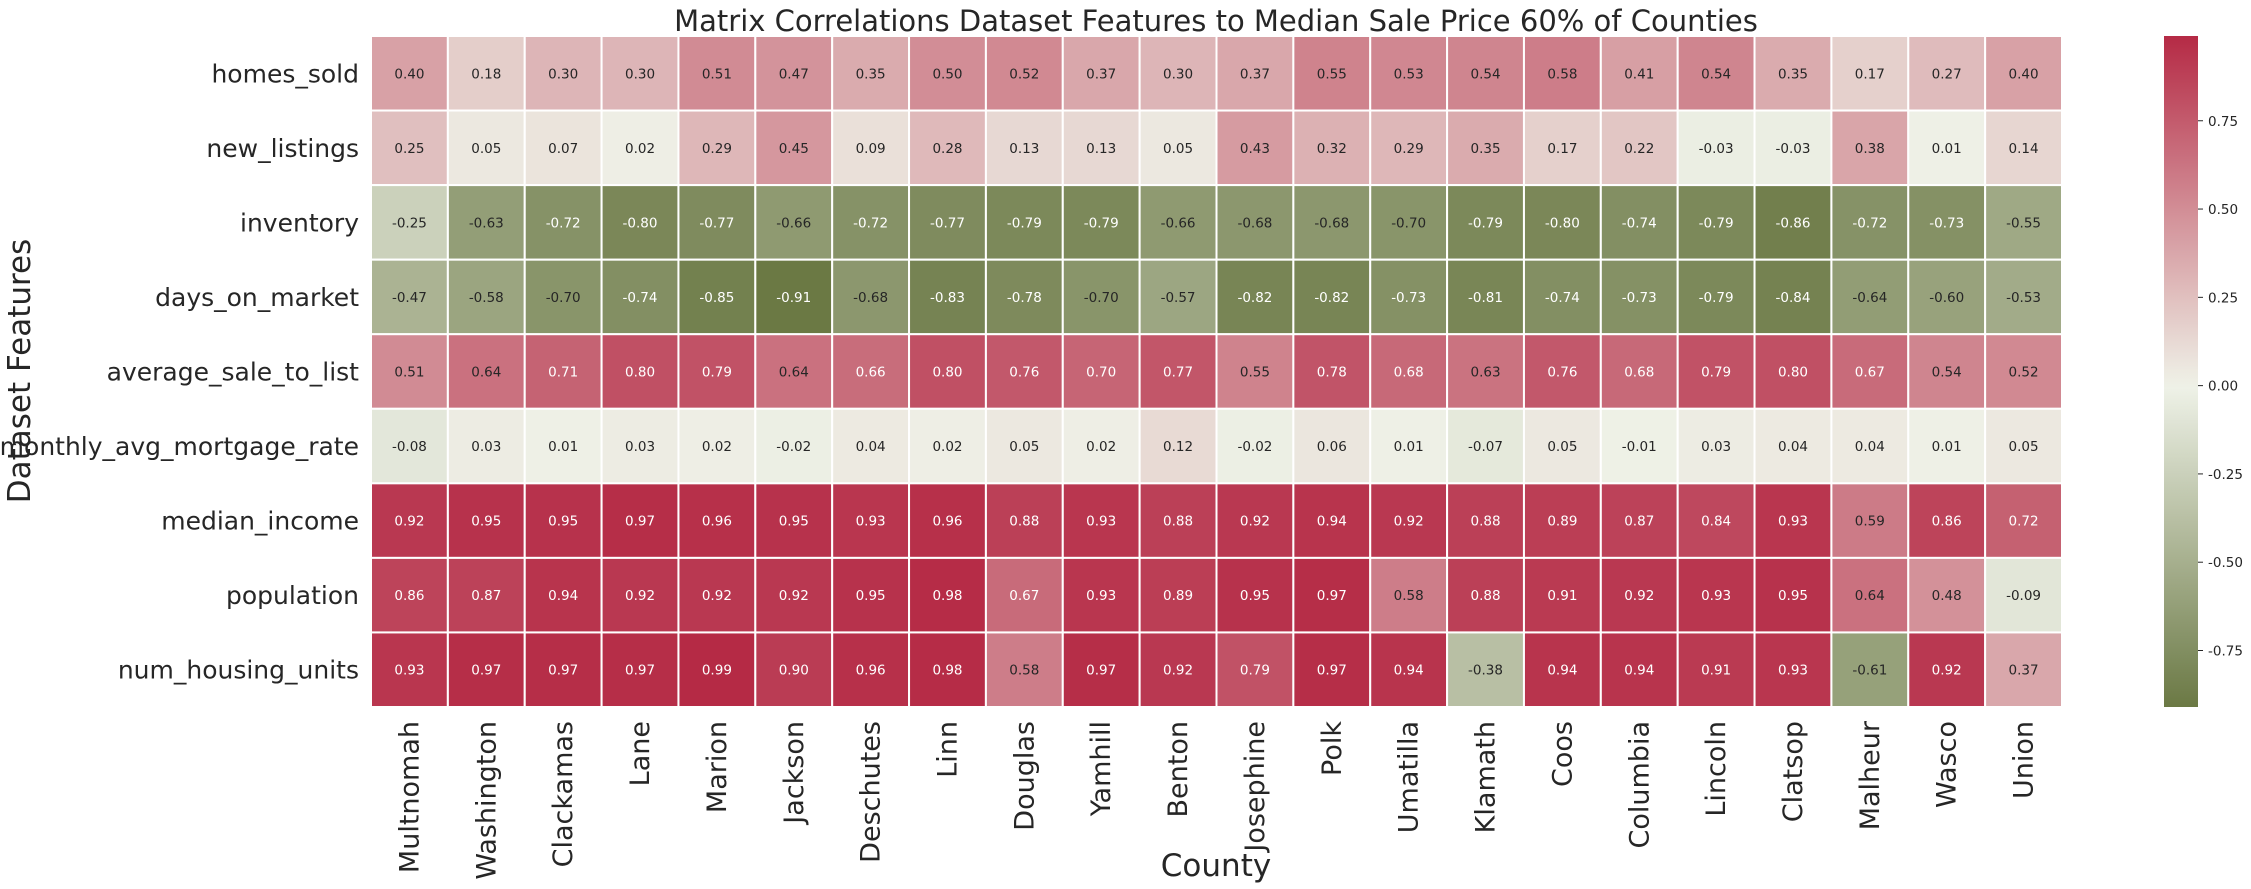  Describe the element at coordinates (1947, 764) in the screenshot. I see `column-label-Wasco: Wasco` at that location.